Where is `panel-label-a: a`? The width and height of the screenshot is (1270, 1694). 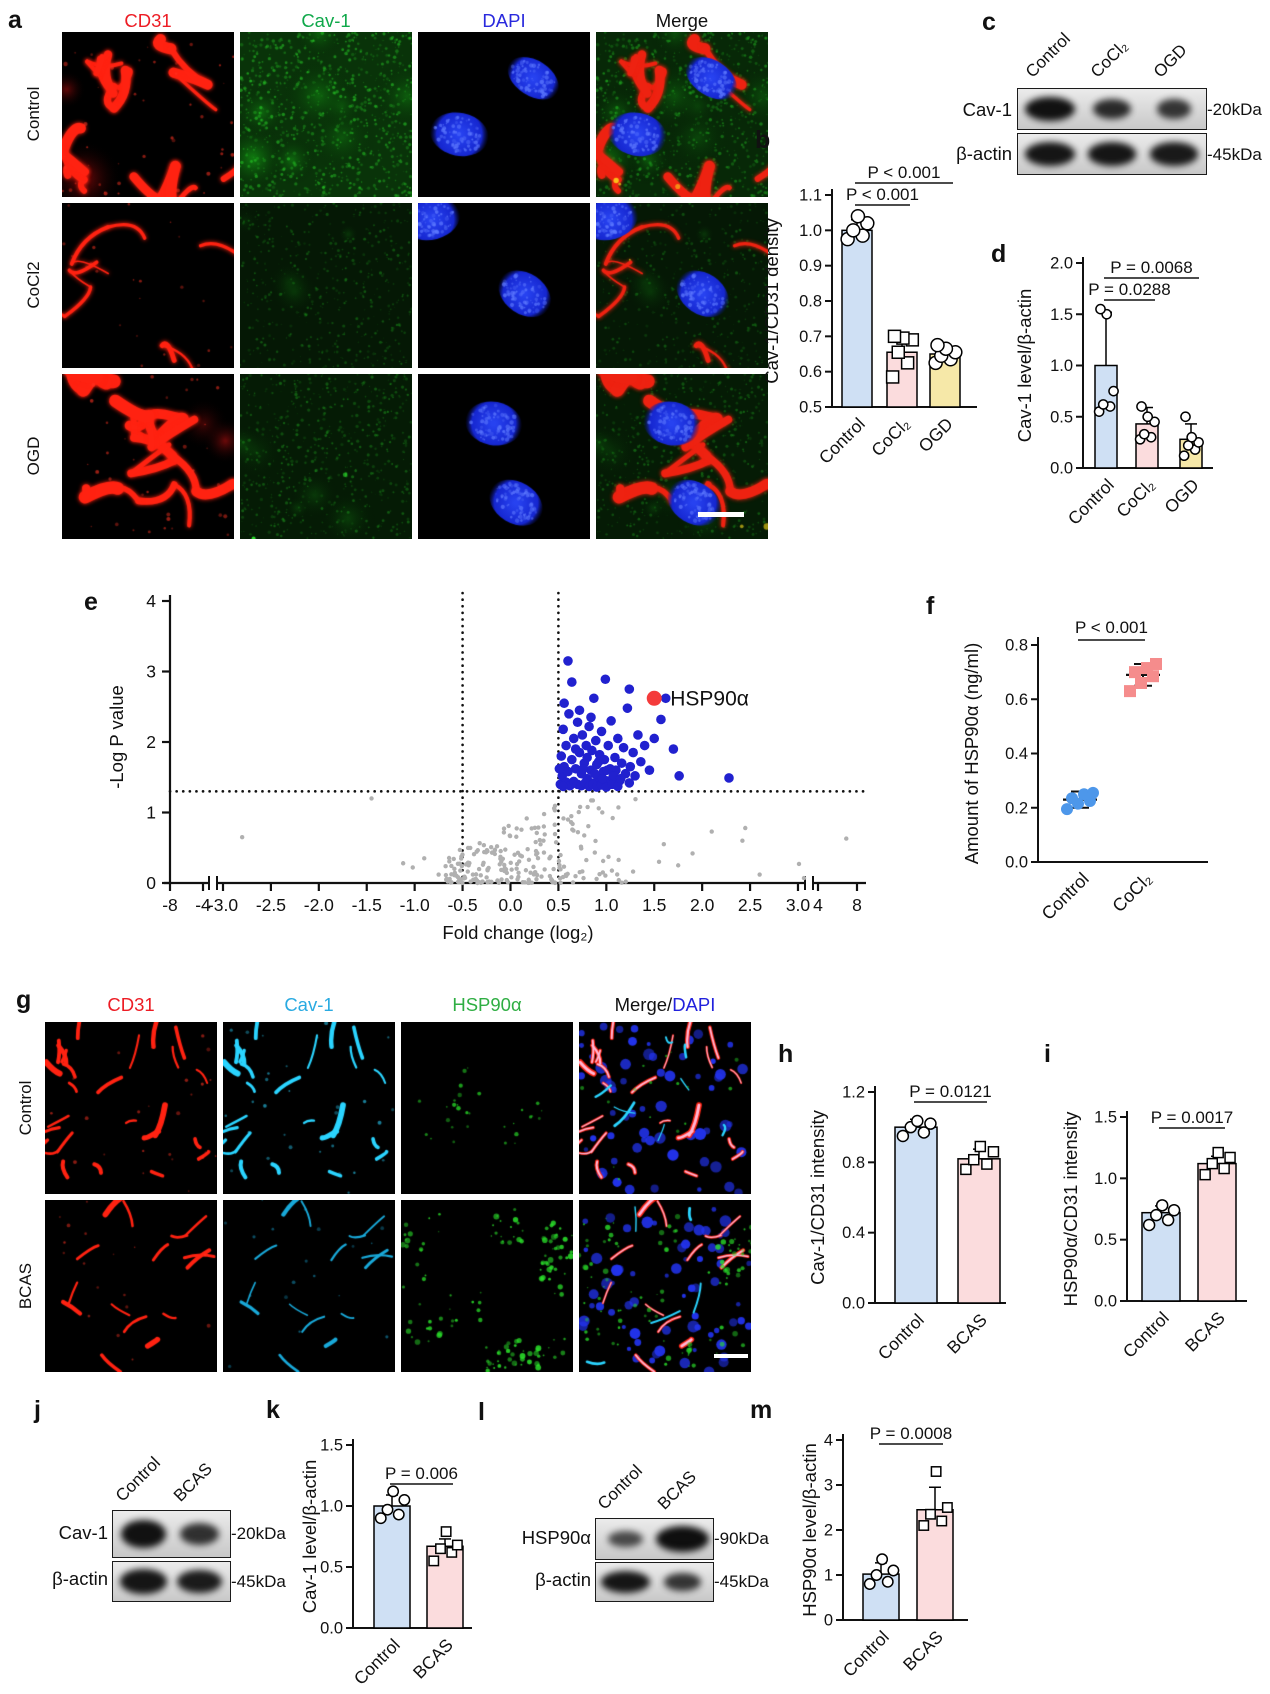 panel-label-a: a is located at coordinates (15, 20).